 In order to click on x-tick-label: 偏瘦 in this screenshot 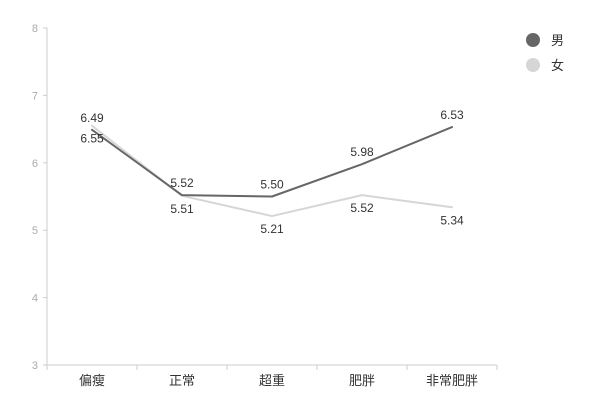, I will do `click(92, 381)`.